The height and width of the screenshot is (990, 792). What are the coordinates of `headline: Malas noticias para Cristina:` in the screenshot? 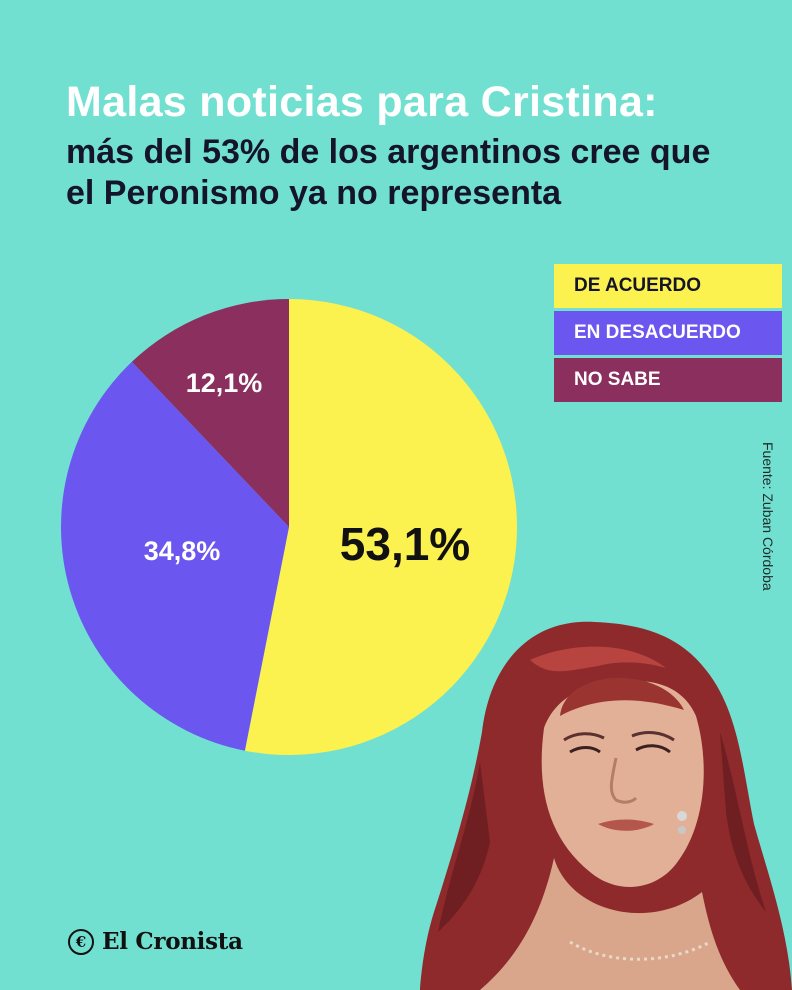 It's located at (362, 102).